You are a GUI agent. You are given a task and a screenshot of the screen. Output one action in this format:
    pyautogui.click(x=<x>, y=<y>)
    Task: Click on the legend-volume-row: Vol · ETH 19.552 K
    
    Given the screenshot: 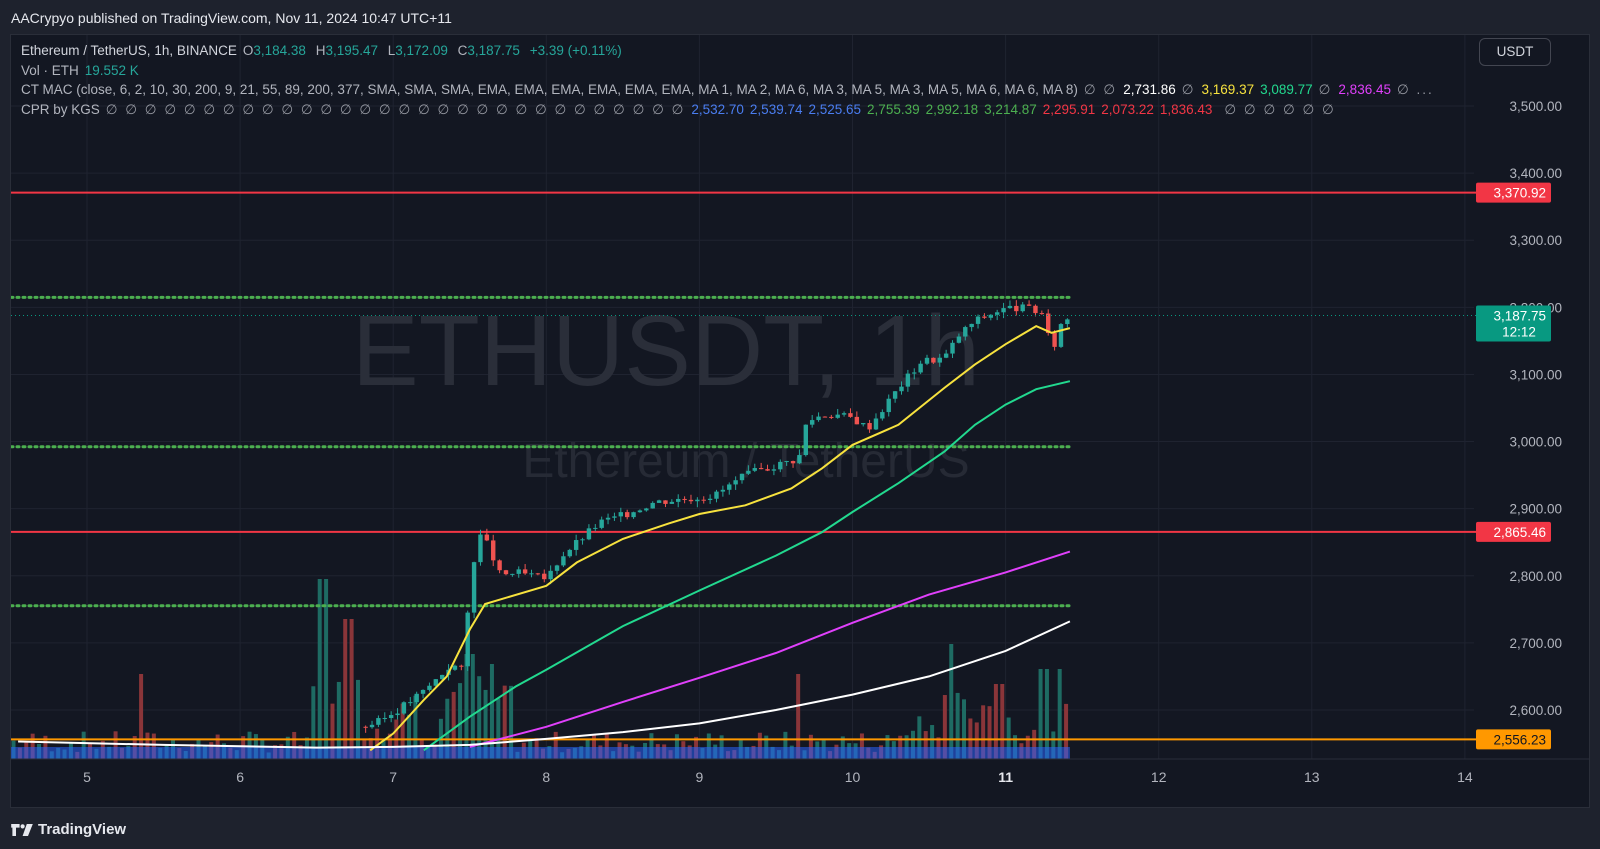 What is the action you would take?
    pyautogui.click(x=730, y=71)
    